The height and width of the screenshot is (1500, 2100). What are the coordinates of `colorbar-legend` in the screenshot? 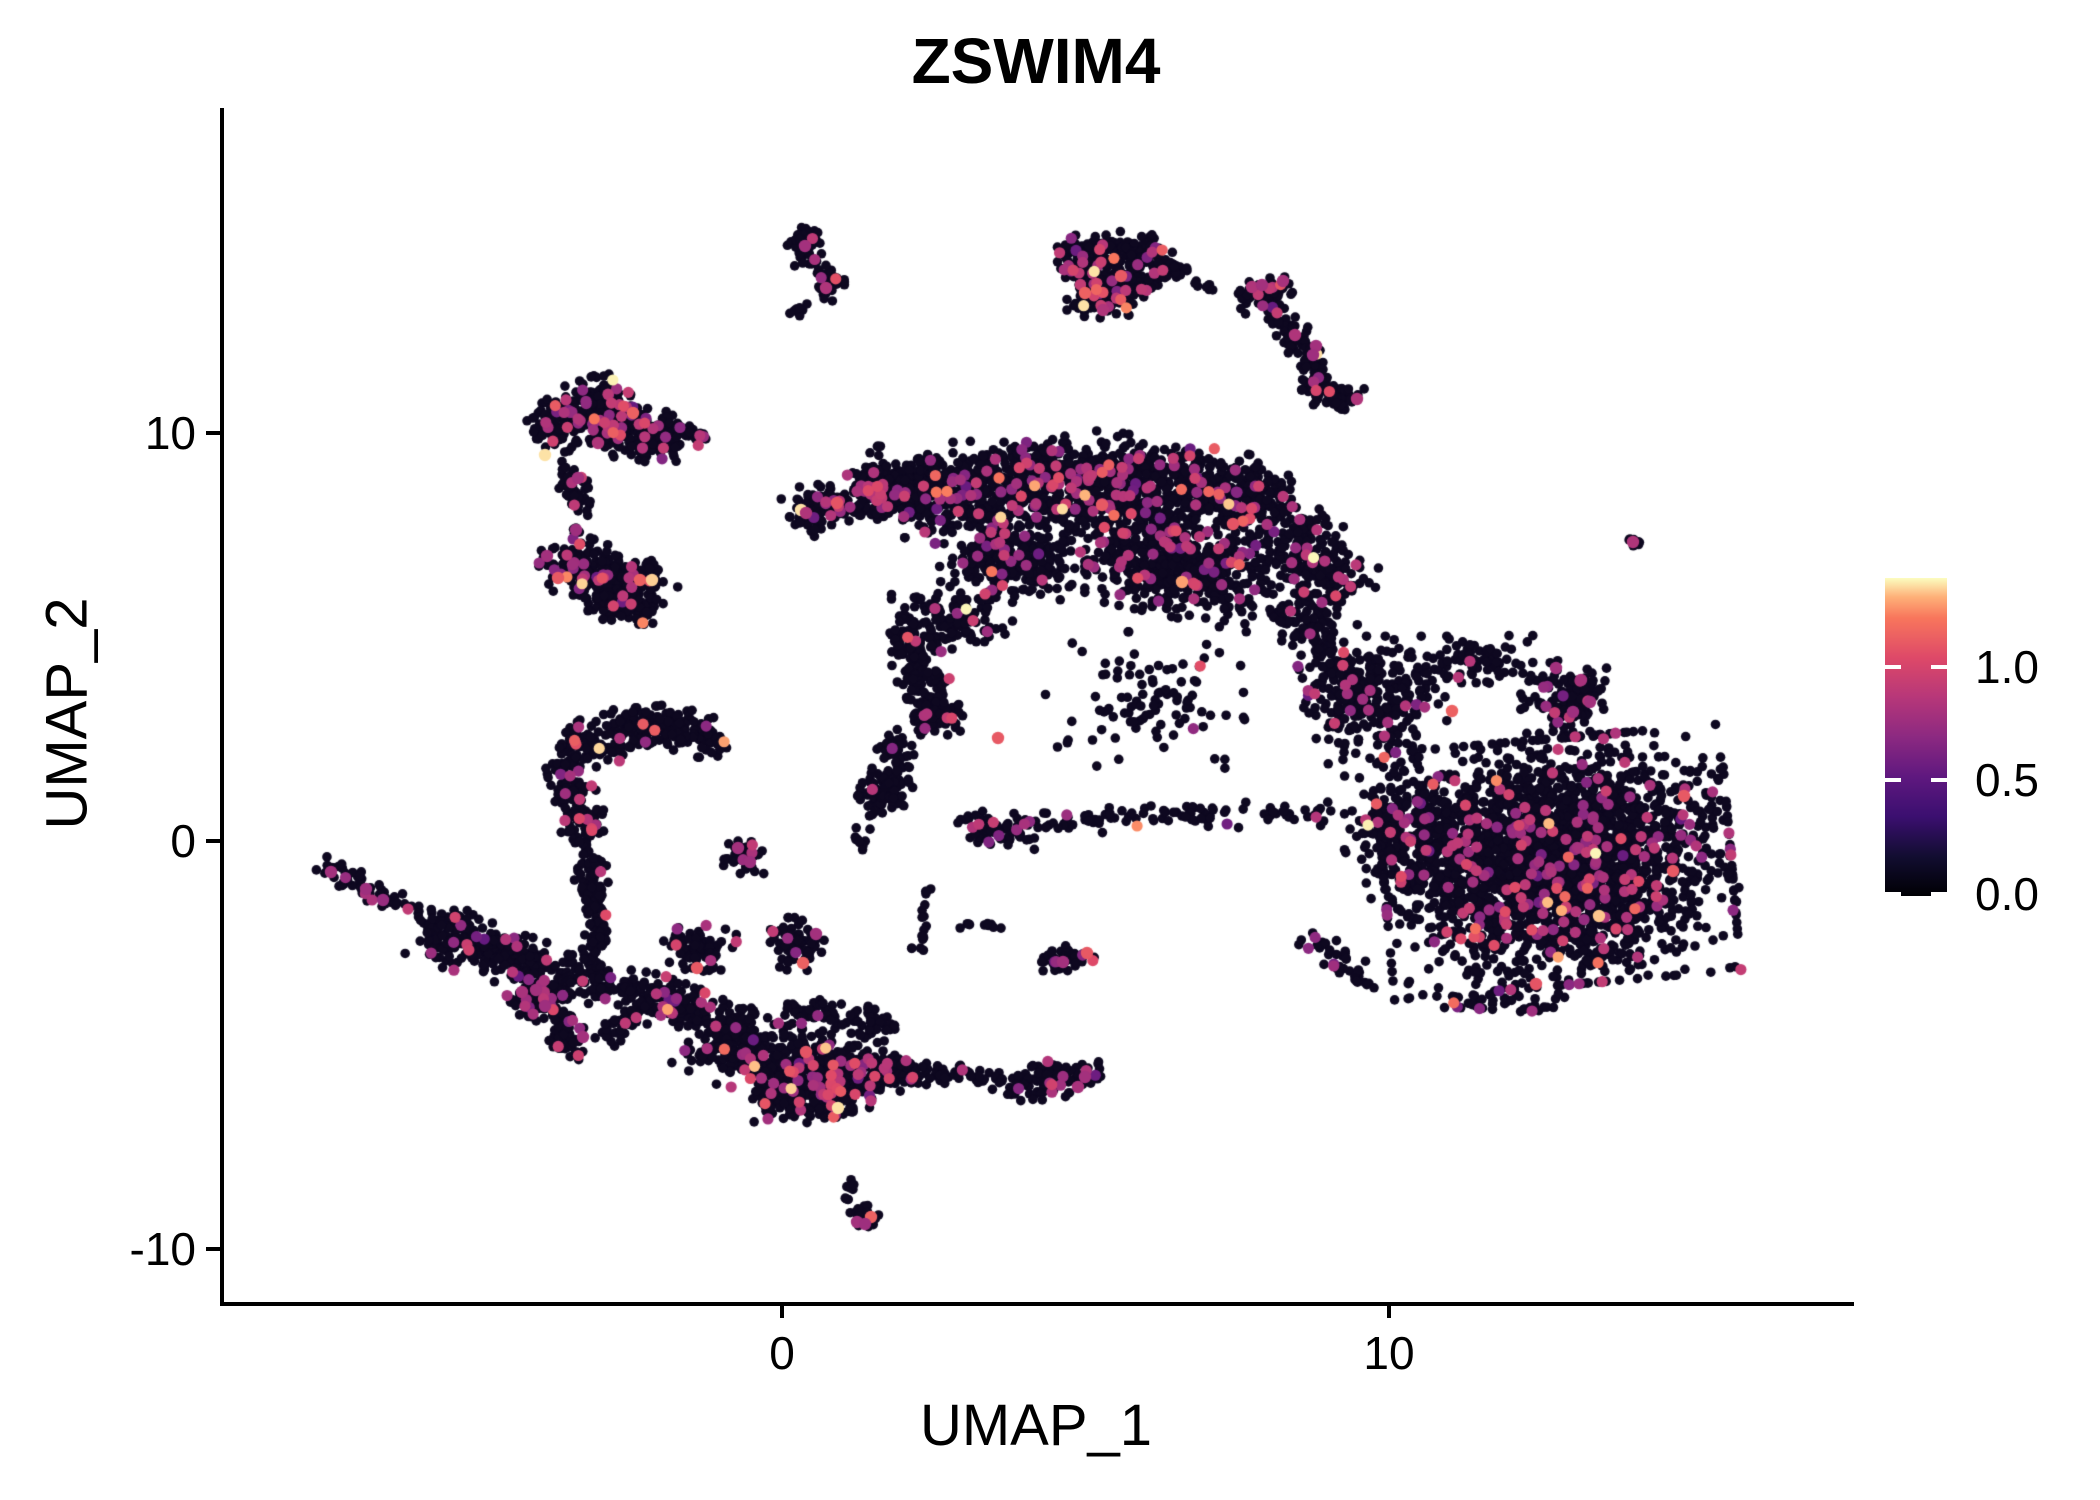 It's located at (1916, 737).